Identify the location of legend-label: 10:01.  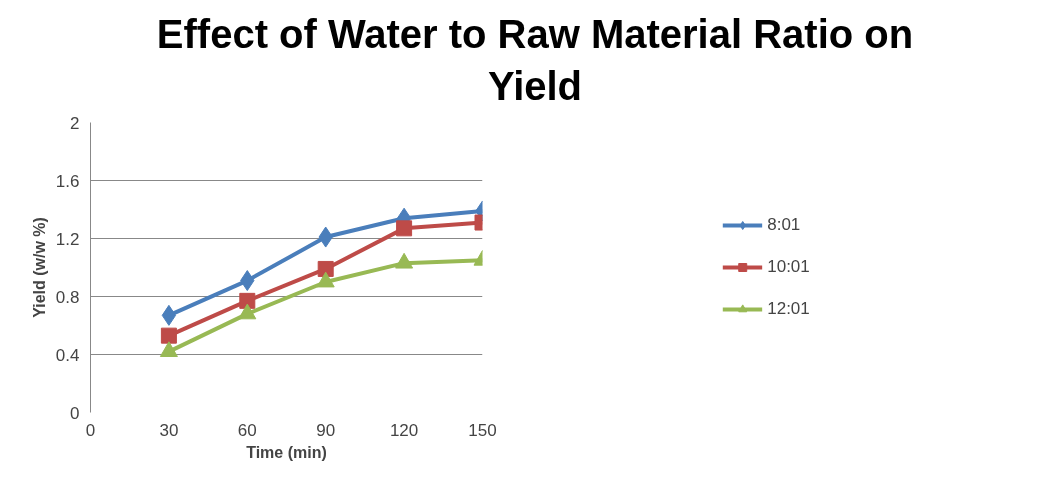
(788, 267).